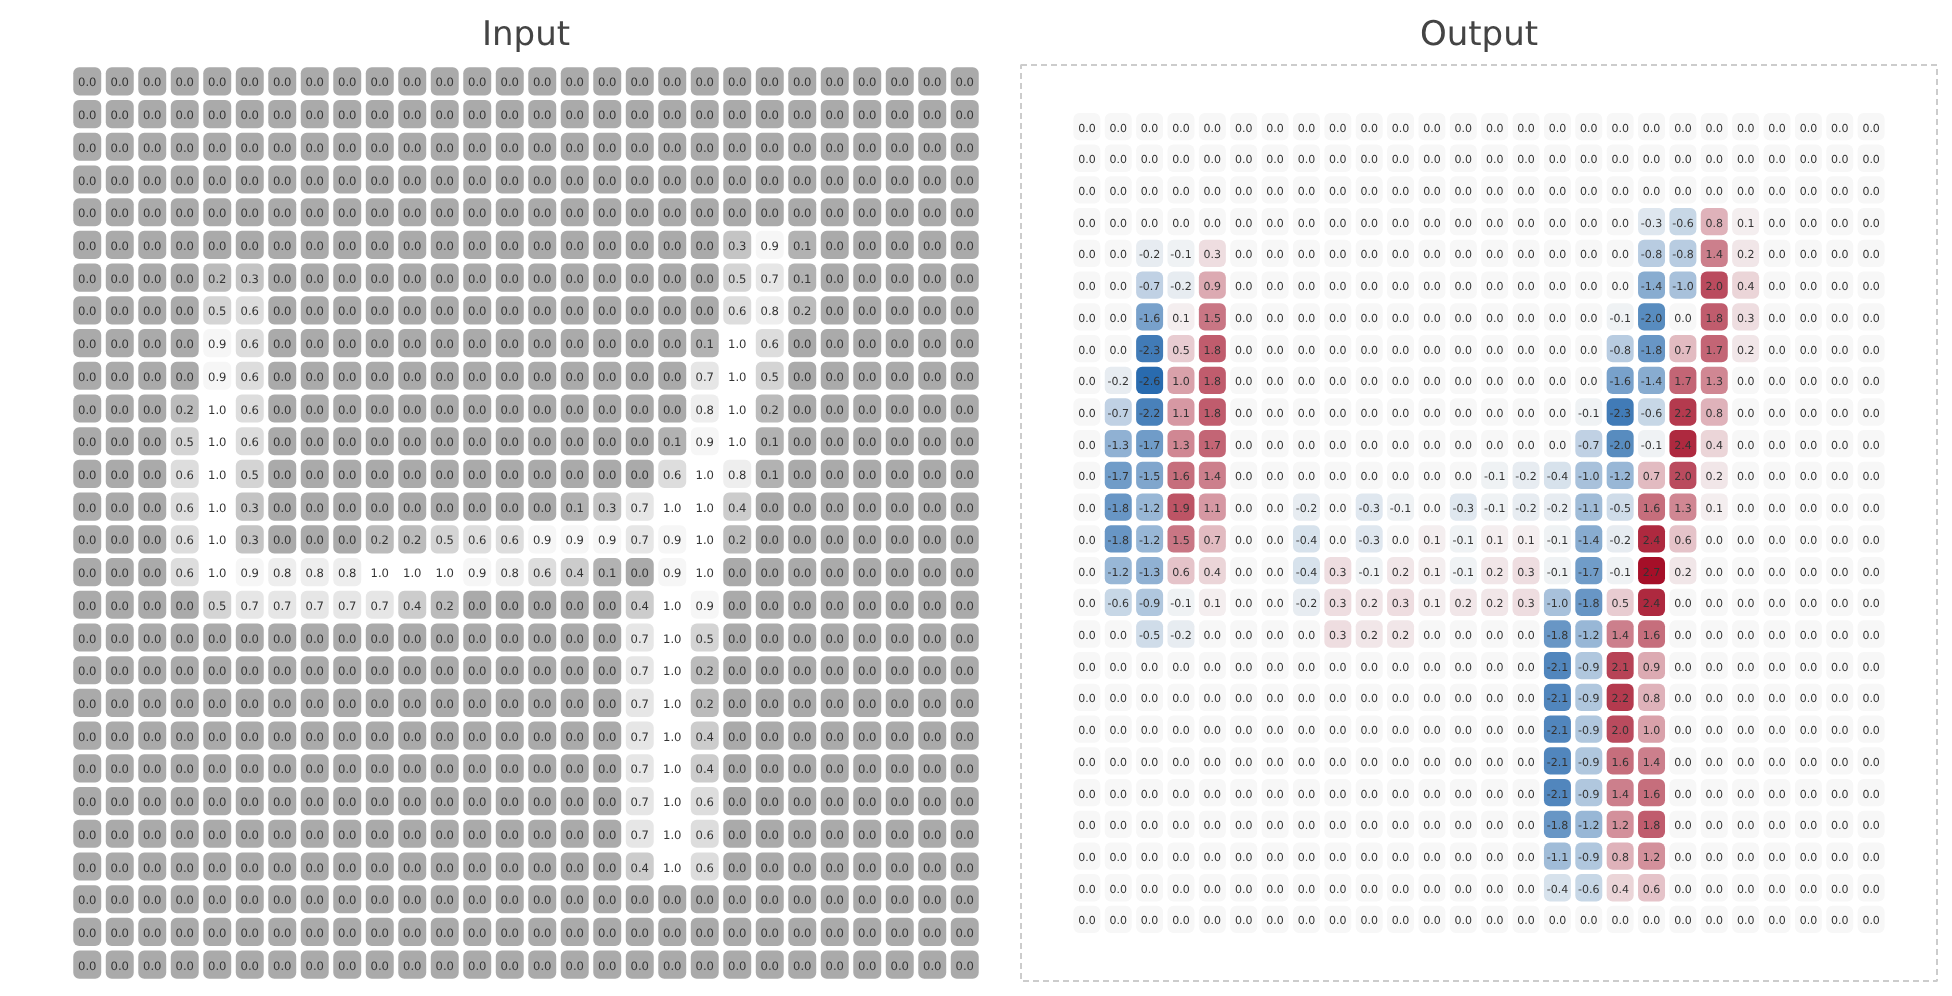  What do you see at coordinates (526, 35) in the screenshot?
I see `chart-title: Input` at bounding box center [526, 35].